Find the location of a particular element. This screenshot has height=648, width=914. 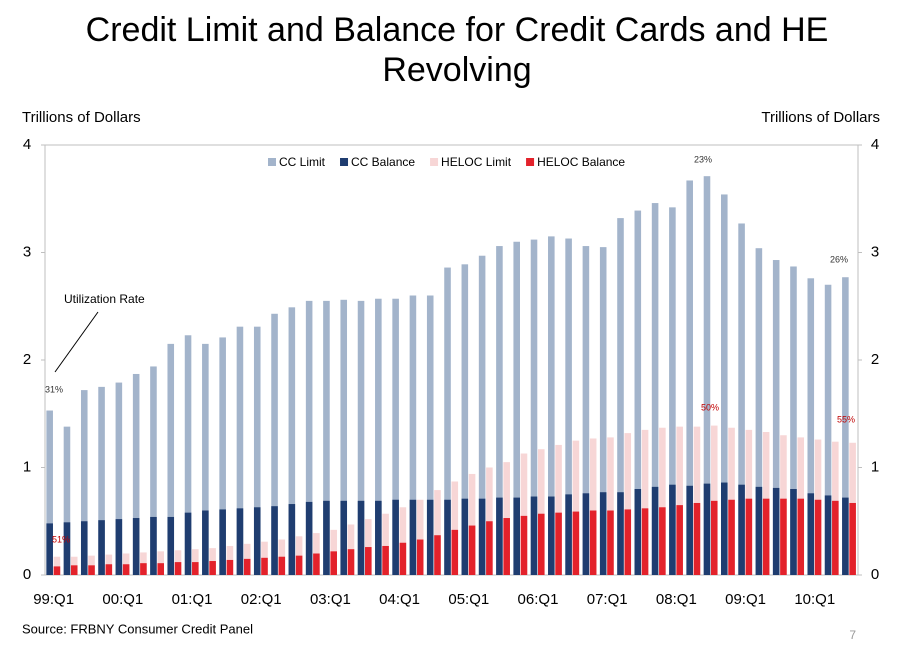

legend-label: CC Limit is located at coordinates (302, 162).